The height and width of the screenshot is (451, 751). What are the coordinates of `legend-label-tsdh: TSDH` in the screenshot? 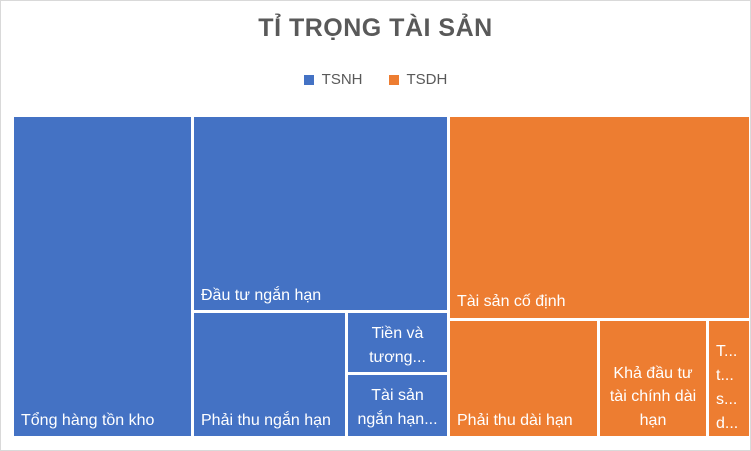 It's located at (427, 79).